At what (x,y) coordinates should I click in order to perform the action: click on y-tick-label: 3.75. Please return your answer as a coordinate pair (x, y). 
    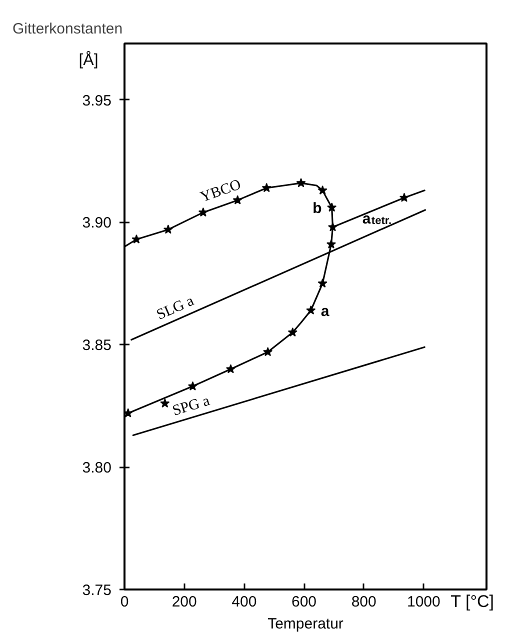
    Looking at the image, I should click on (97, 590).